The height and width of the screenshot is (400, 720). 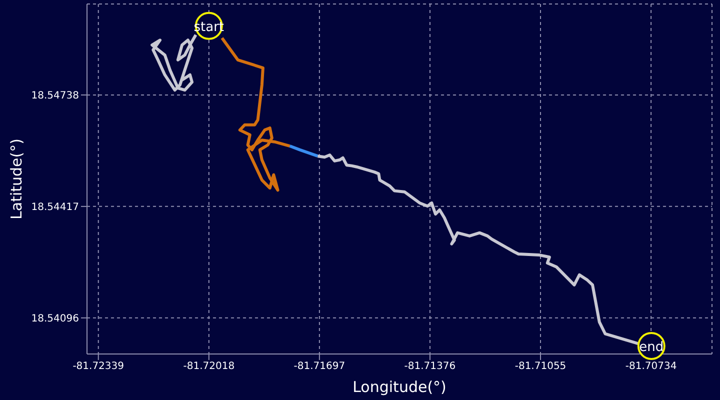 I want to click on x-tick-label: -81.71376, so click(x=430, y=366).